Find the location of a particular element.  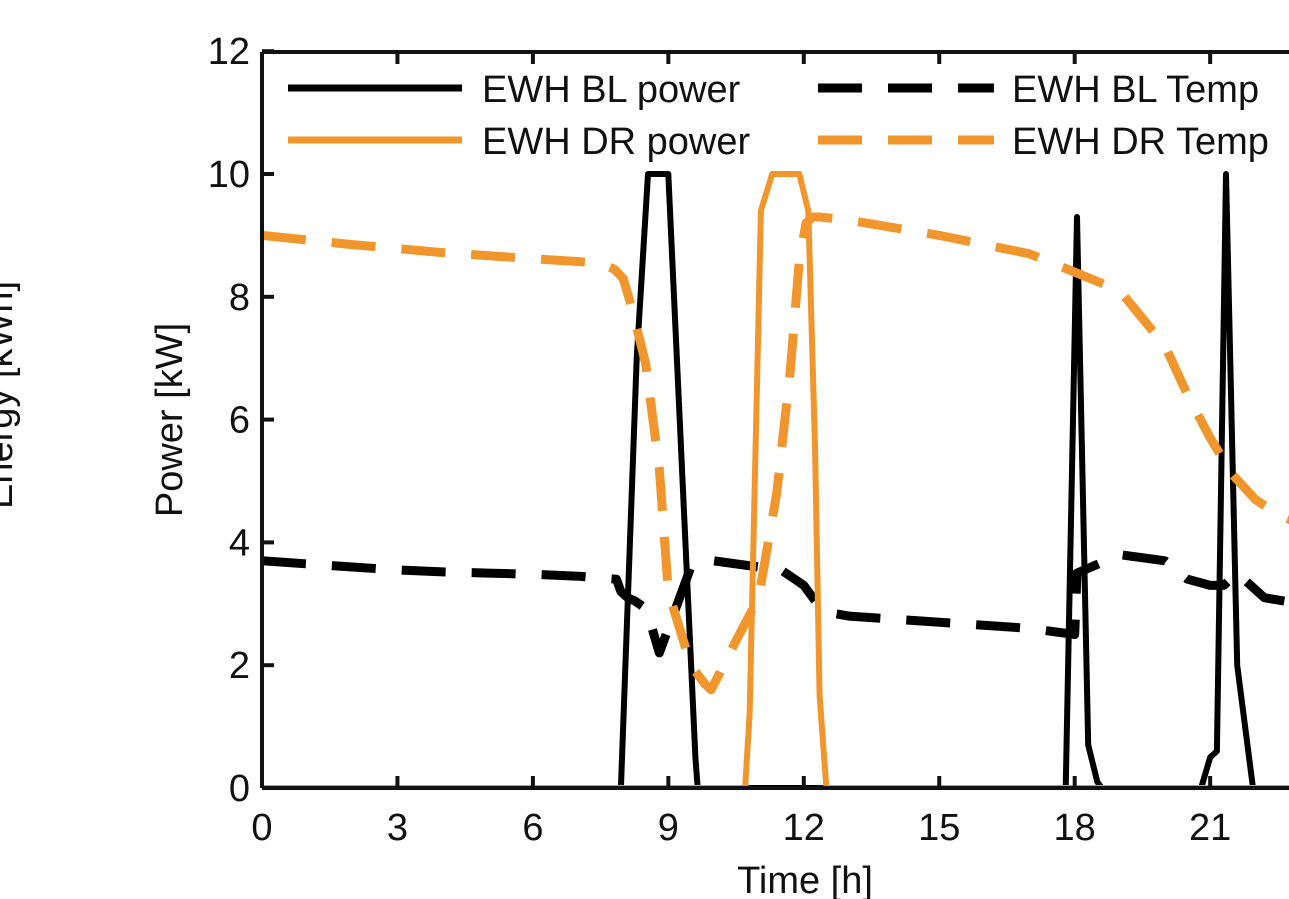

y-axis-label: Power [kW] is located at coordinates (170, 420).